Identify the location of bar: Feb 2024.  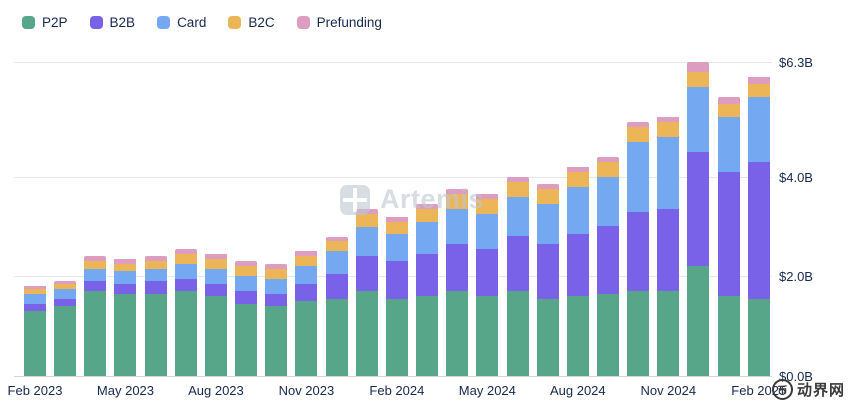
(396, 307).